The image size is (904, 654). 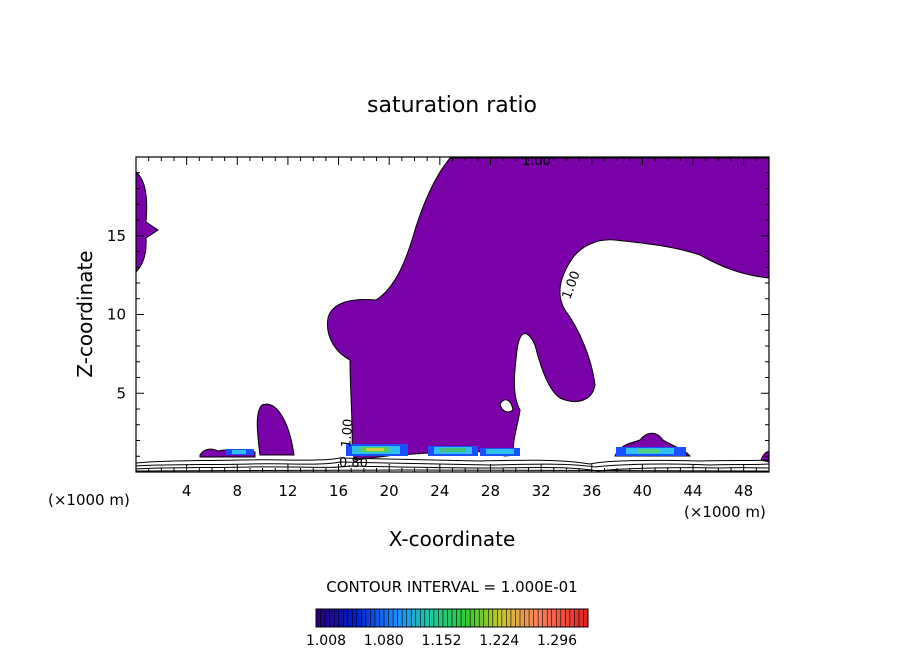 I want to click on contour-label-low: 1.00, so click(x=347, y=433).